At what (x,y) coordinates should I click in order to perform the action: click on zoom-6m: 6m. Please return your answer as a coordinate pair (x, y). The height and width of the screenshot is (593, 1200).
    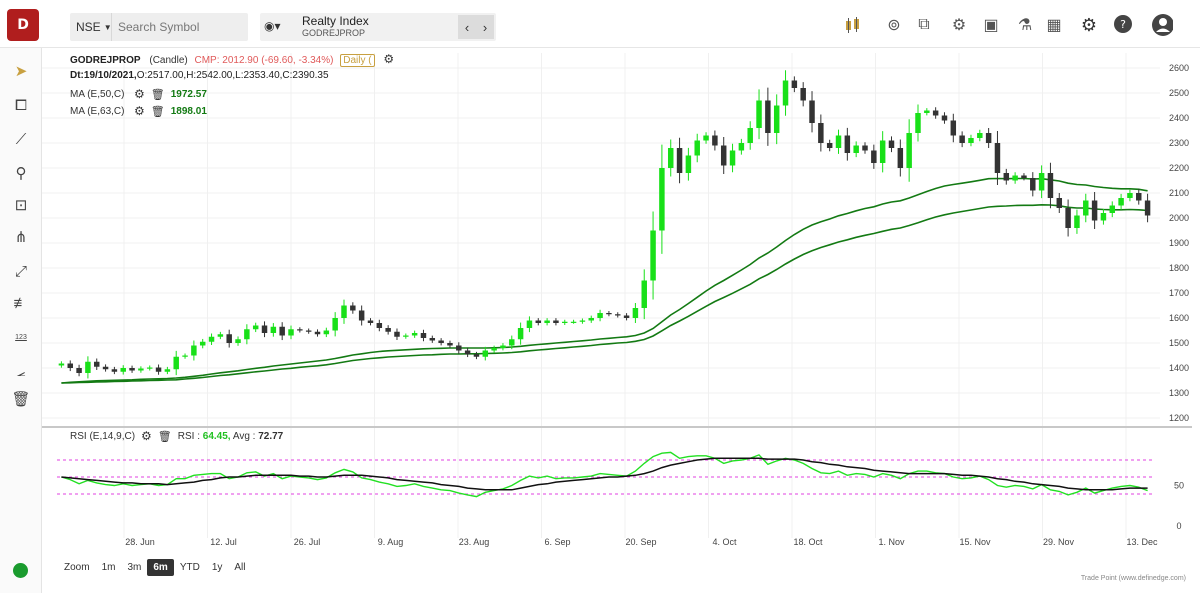
    Looking at the image, I should click on (160, 567).